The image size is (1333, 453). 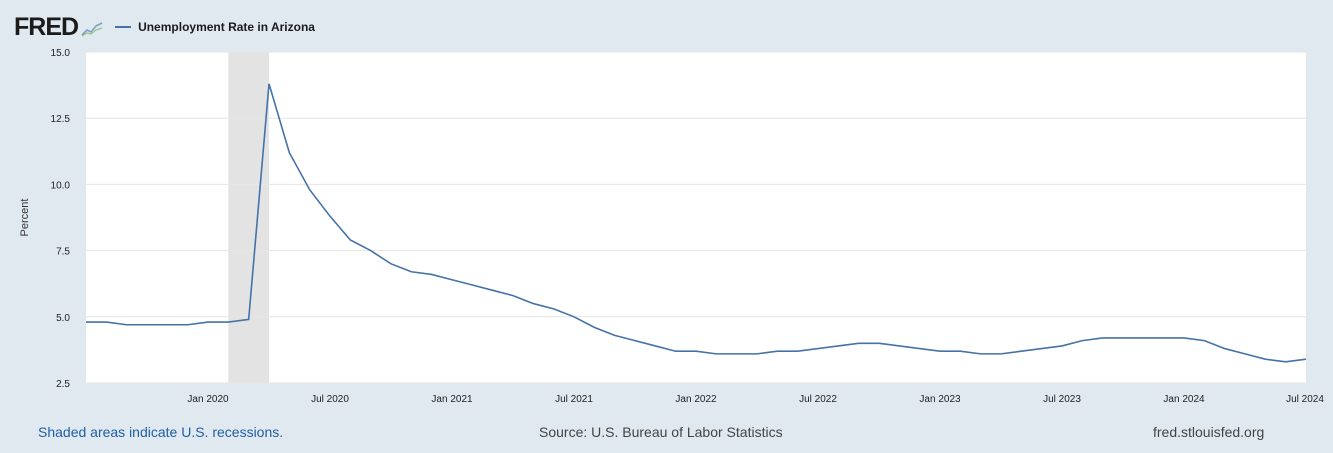 I want to click on legend-line-swatch, so click(x=123, y=27).